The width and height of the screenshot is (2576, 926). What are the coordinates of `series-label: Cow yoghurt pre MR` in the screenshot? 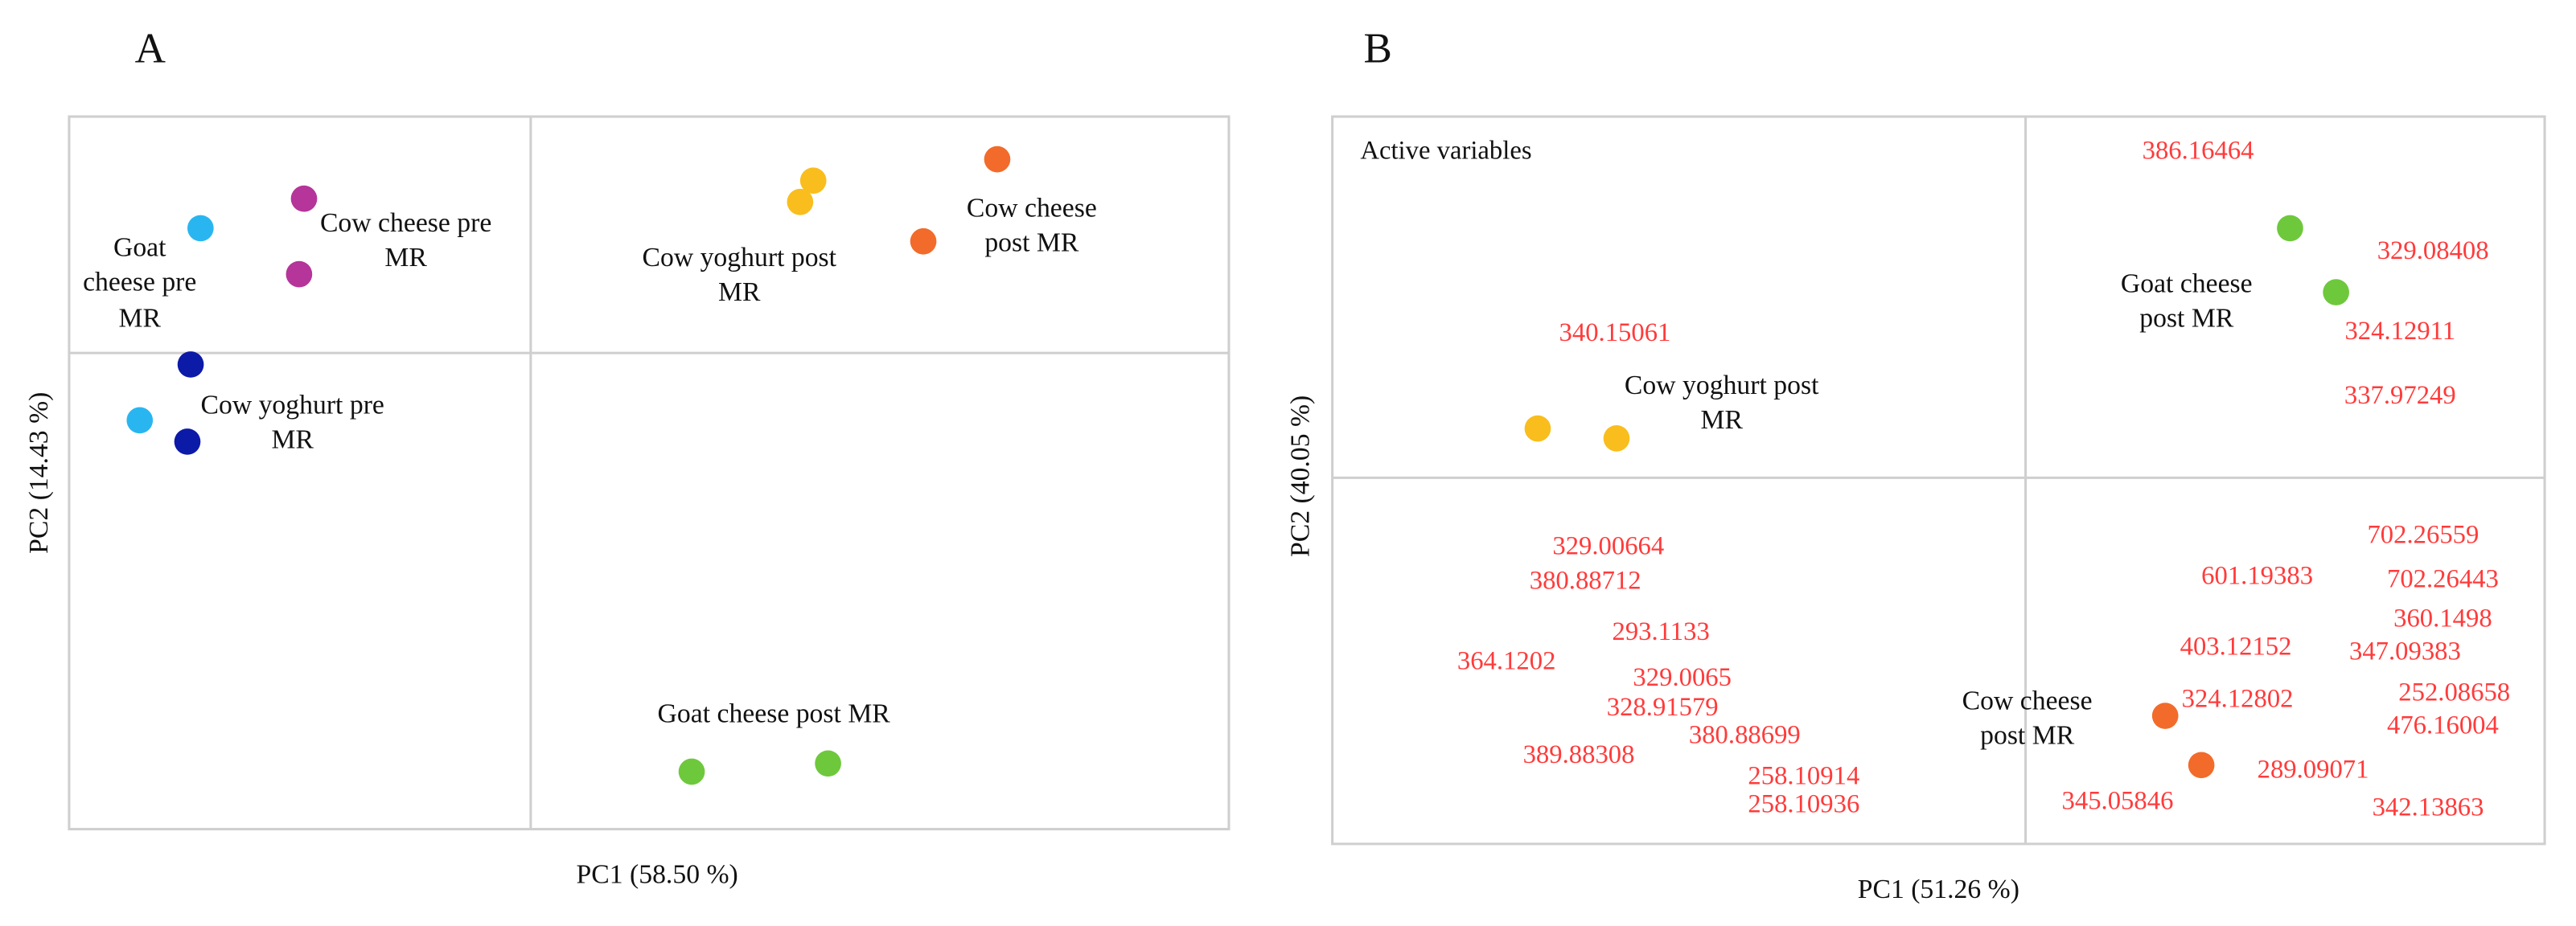 It's located at (292, 421).